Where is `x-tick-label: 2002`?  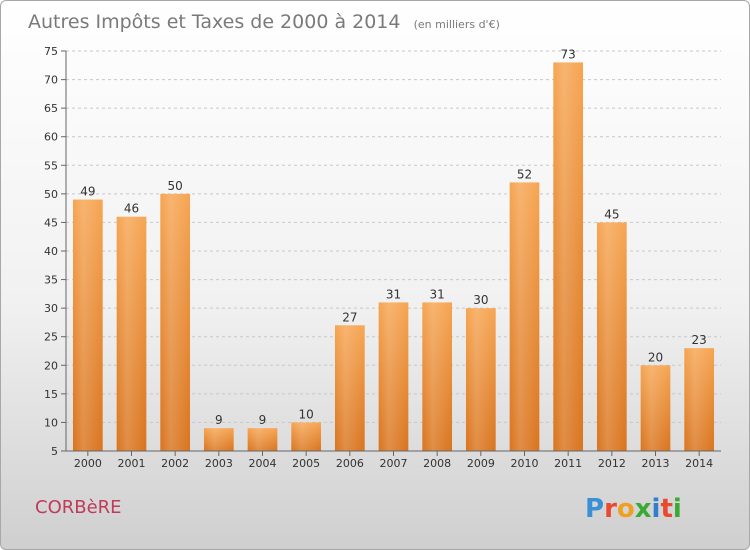 x-tick-label: 2002 is located at coordinates (175, 463).